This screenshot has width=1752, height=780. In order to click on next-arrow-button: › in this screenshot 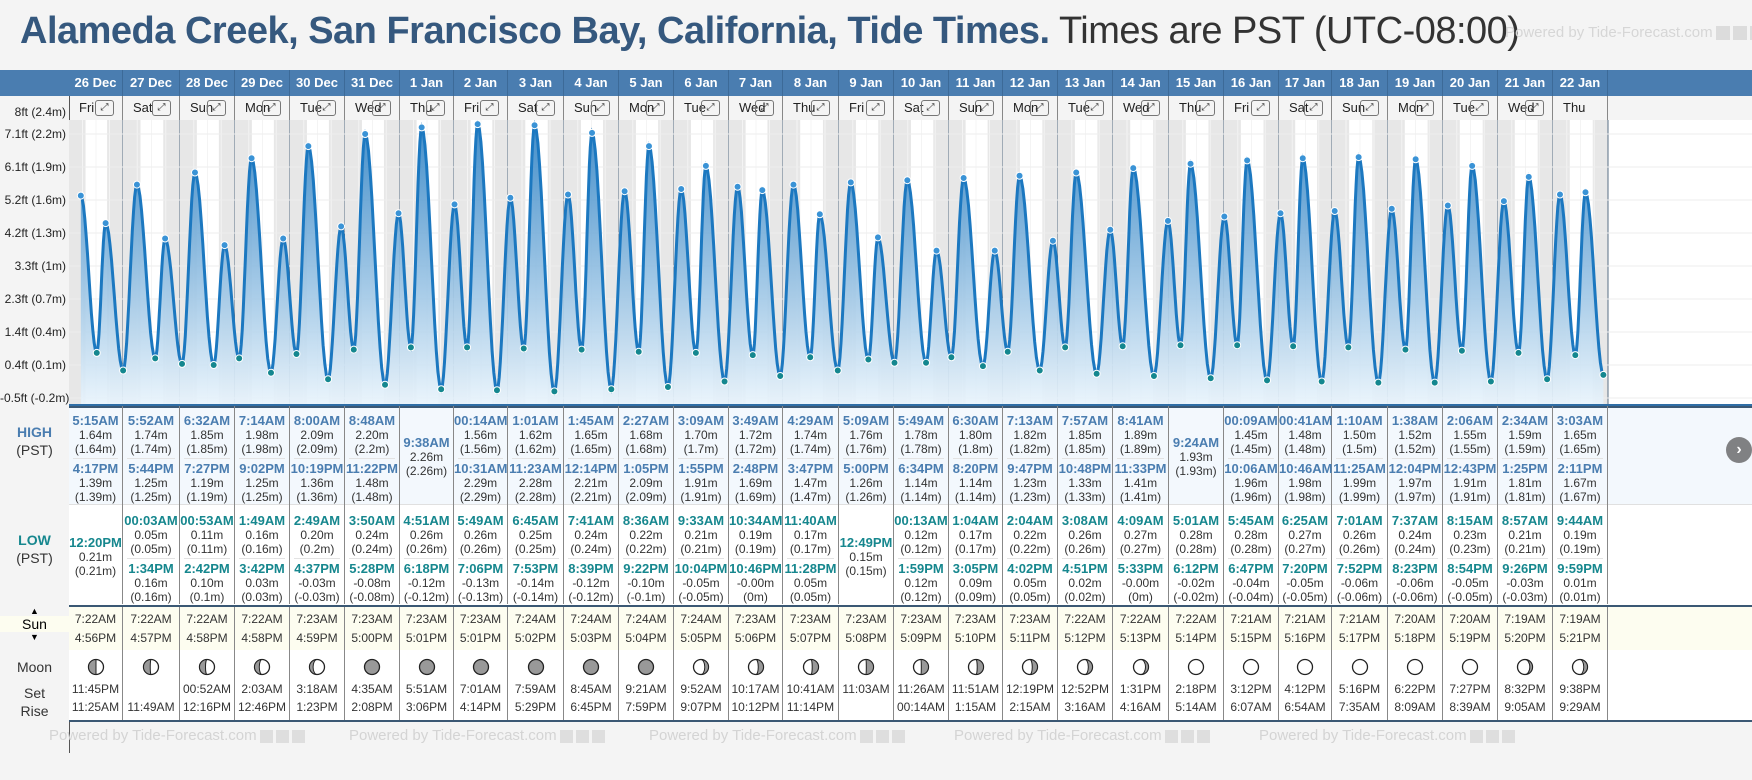, I will do `click(1739, 450)`.